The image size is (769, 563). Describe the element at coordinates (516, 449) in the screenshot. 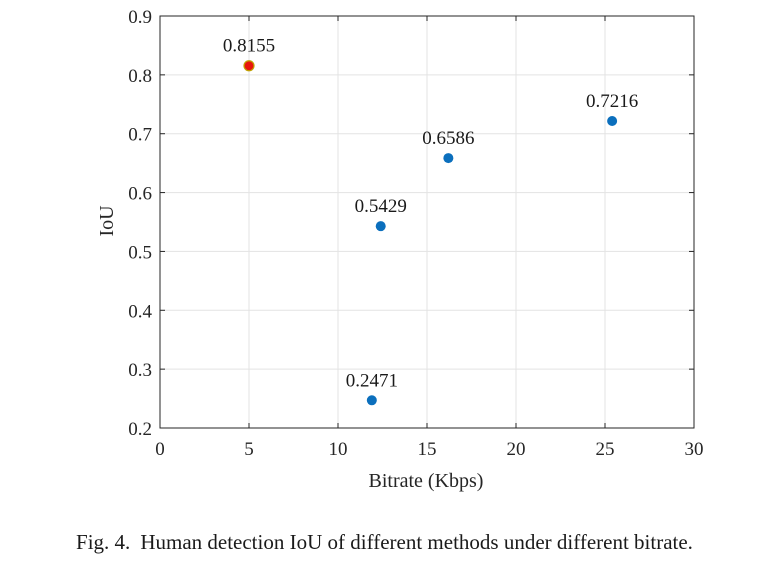

I see `x-tick-label: 20` at that location.